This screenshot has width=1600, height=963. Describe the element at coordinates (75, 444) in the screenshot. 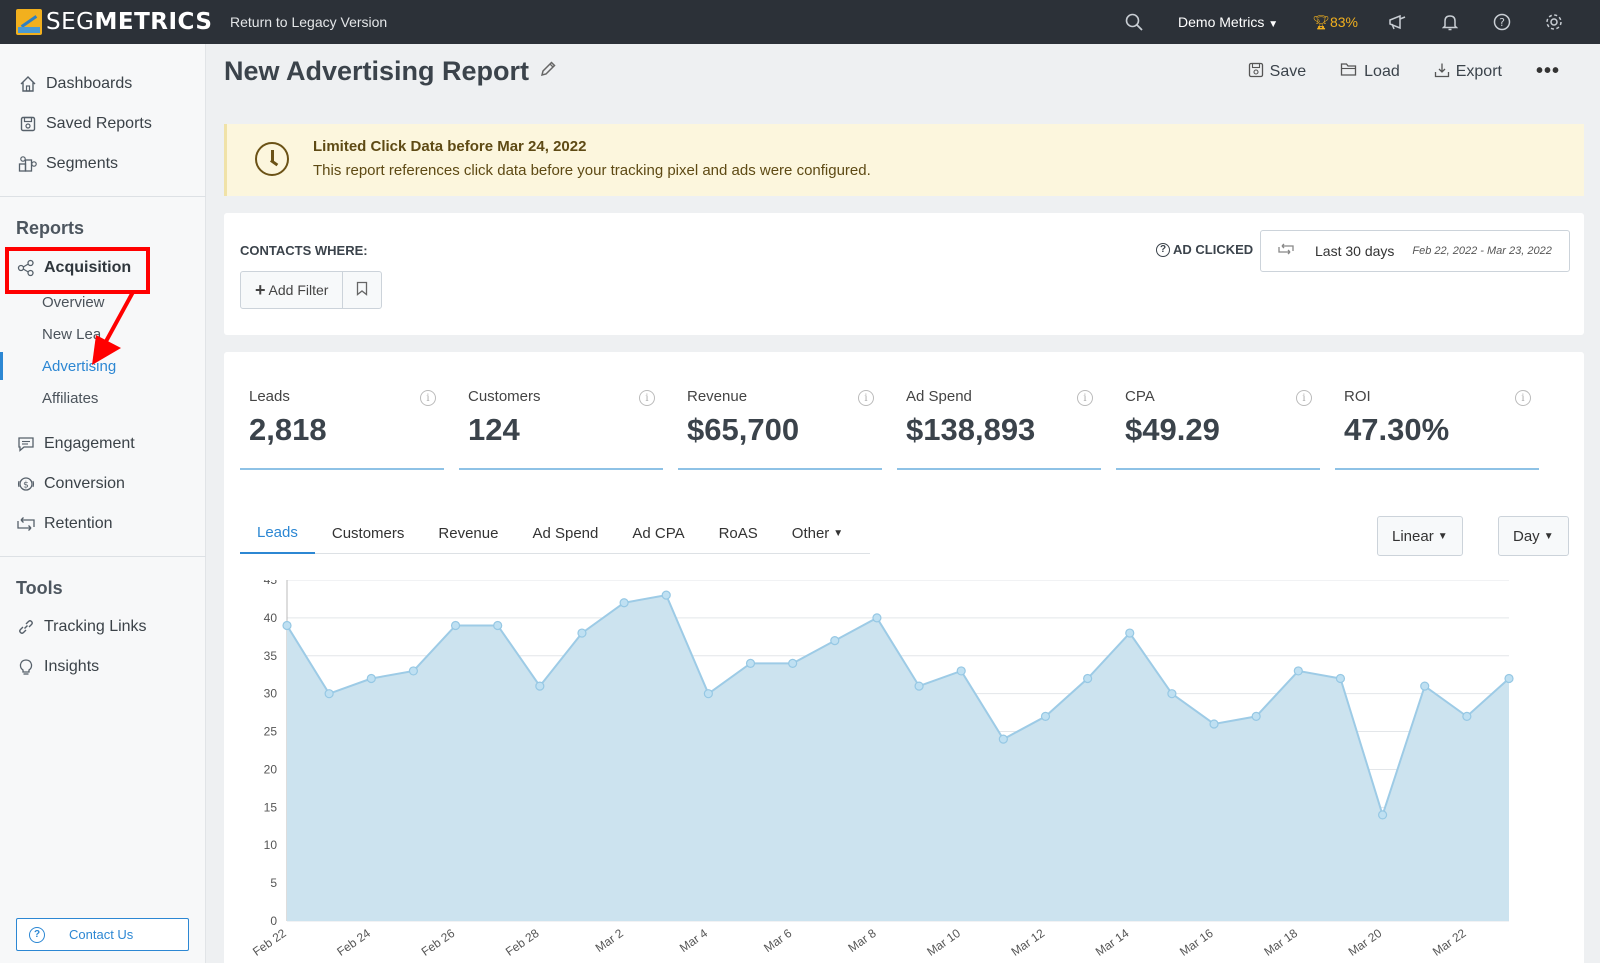

I see `sidebar-item-engagement: Engagement` at that location.